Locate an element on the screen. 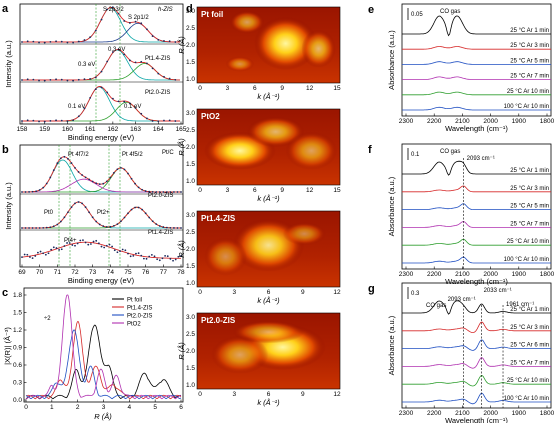 The image size is (554, 423). y-tick-label: 1.0 is located at coordinates (190, 283).